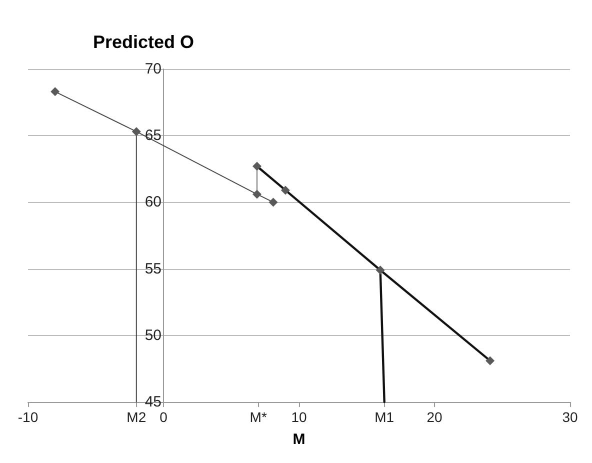  Describe the element at coordinates (153, 269) in the screenshot. I see `y-tick-label: 55` at that location.